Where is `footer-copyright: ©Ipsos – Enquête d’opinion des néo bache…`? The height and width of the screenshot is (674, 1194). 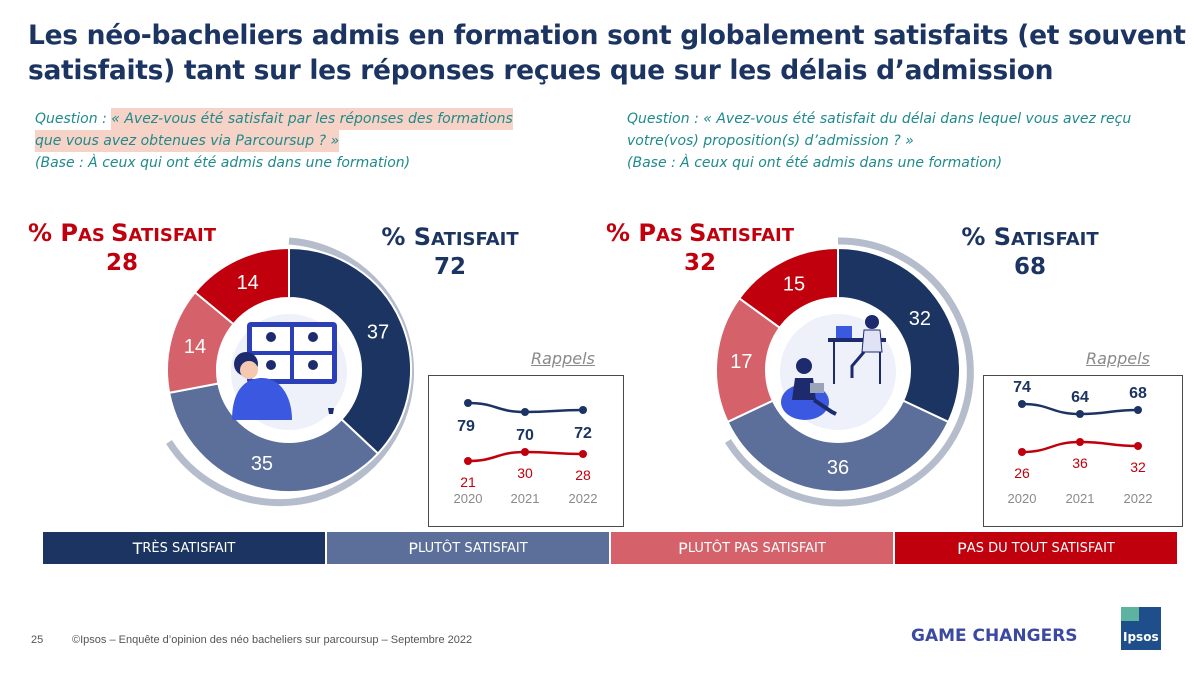 footer-copyright: ©Ipsos – Enquête d’opinion des néo bache… is located at coordinates (272, 640).